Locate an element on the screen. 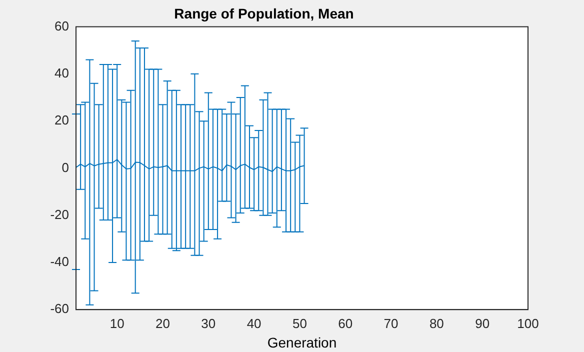  y-tick-label: 40 is located at coordinates (61, 73).